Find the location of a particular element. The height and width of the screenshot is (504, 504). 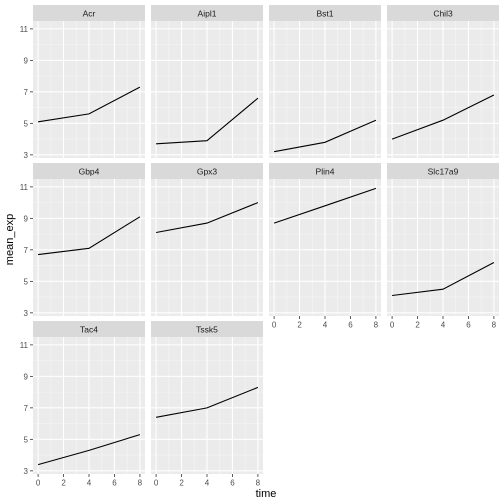

facet-strip-label: Tac4 is located at coordinates (89, 330).